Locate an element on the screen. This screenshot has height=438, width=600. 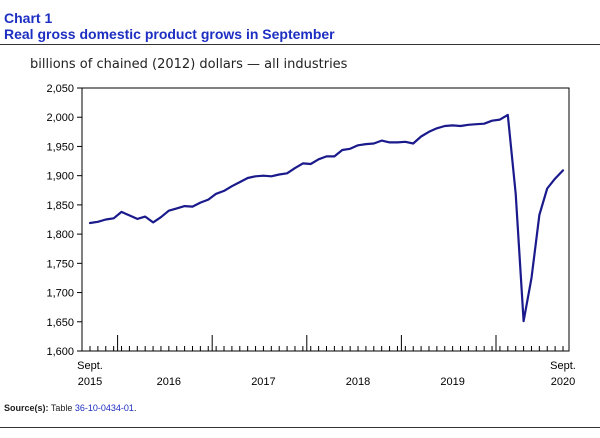
y-tick-label: 1,700 is located at coordinates (60, 294).